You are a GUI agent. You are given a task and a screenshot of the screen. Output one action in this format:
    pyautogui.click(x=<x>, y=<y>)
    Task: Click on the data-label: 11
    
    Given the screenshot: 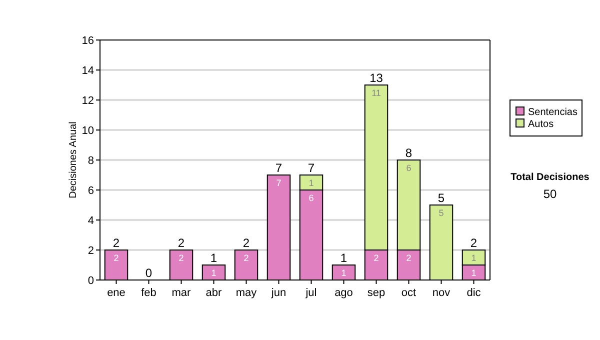 What is the action you would take?
    pyautogui.click(x=376, y=93)
    